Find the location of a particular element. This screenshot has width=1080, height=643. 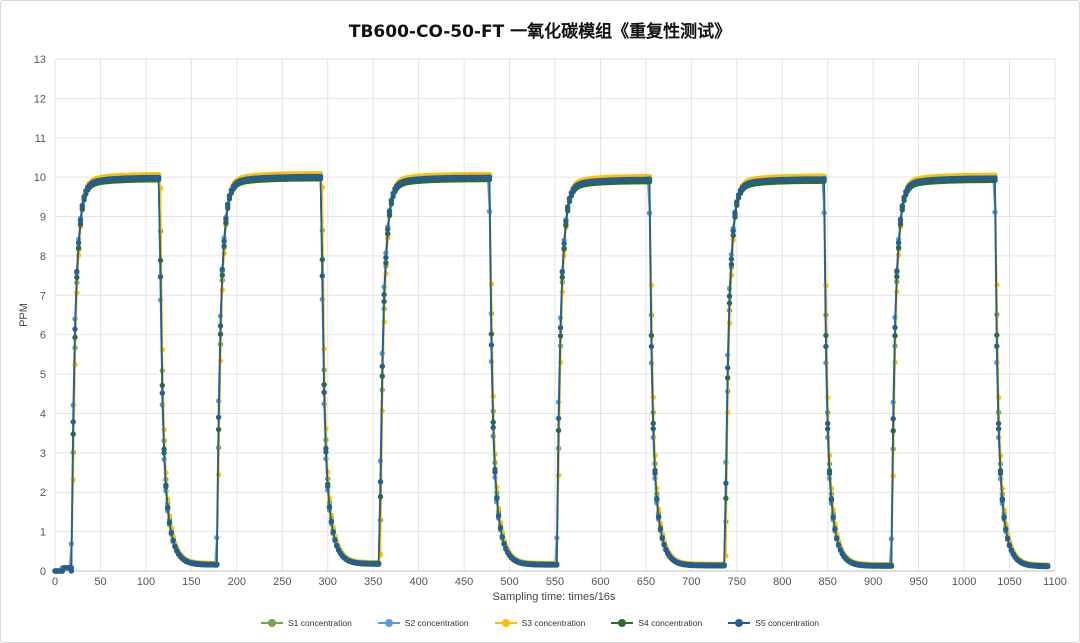

y-tick-label: 6 is located at coordinates (43, 336).